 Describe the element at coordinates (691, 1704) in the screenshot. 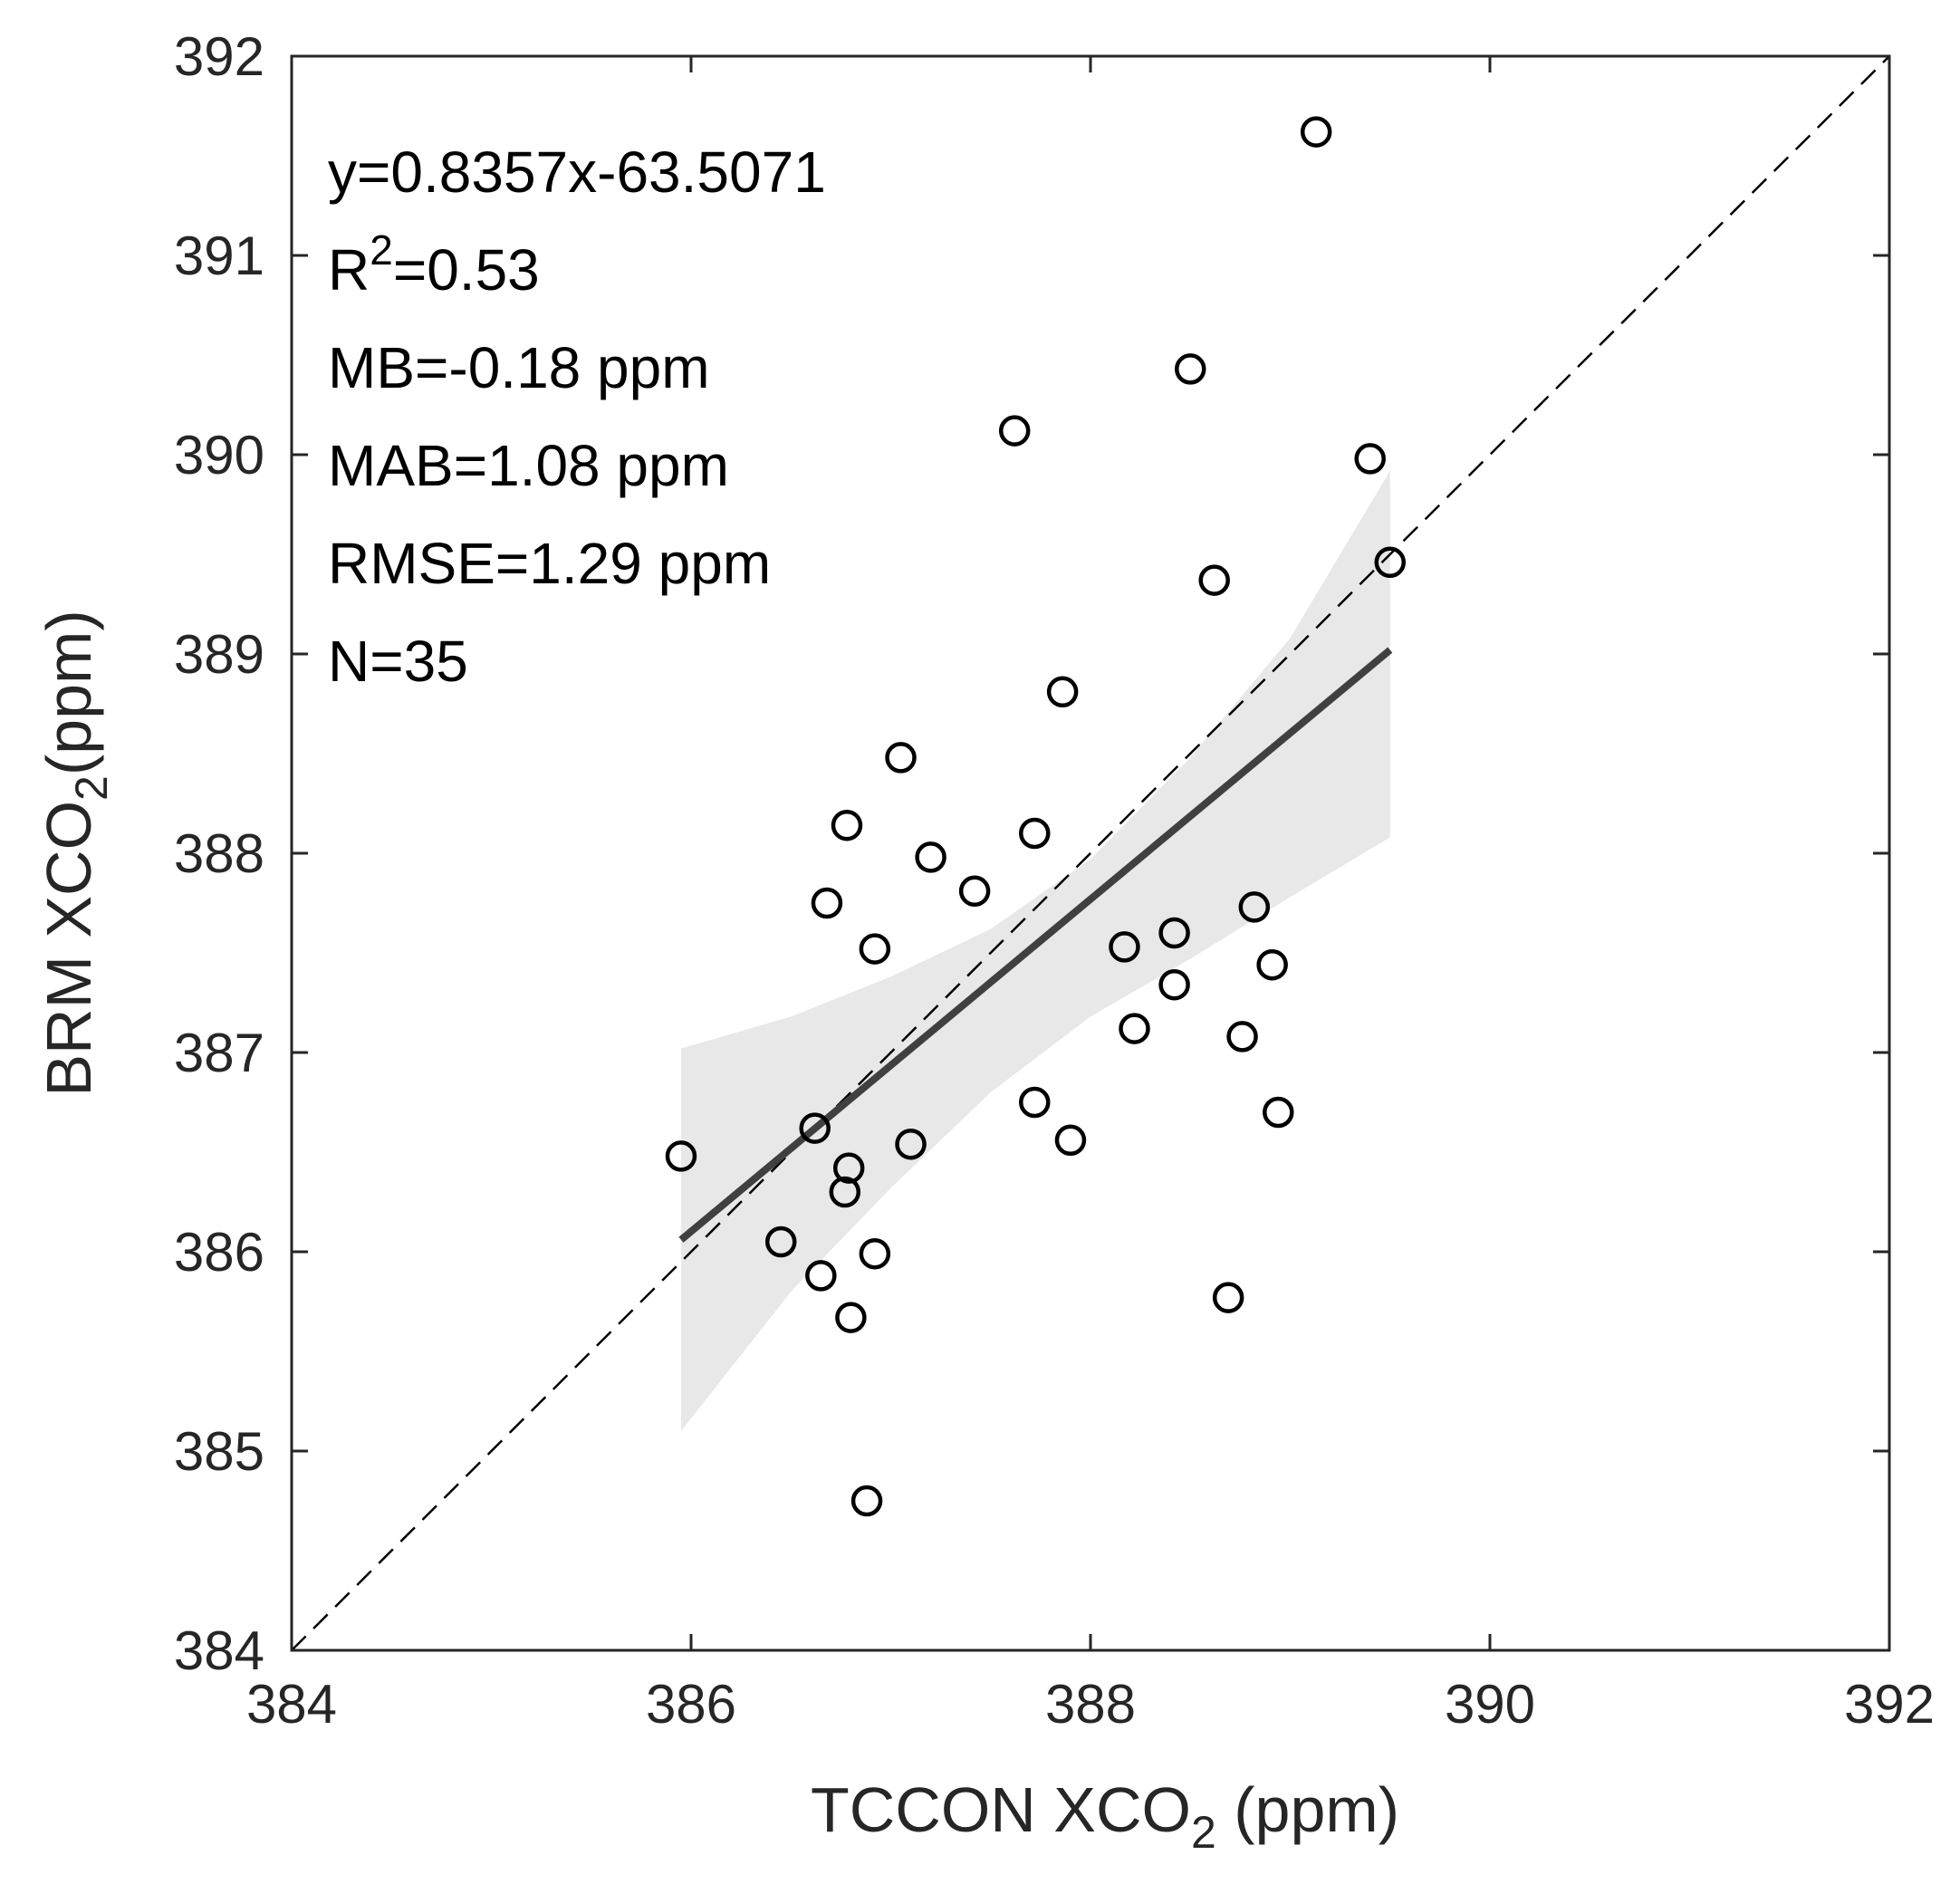

I see `x-tick-label: 386` at that location.